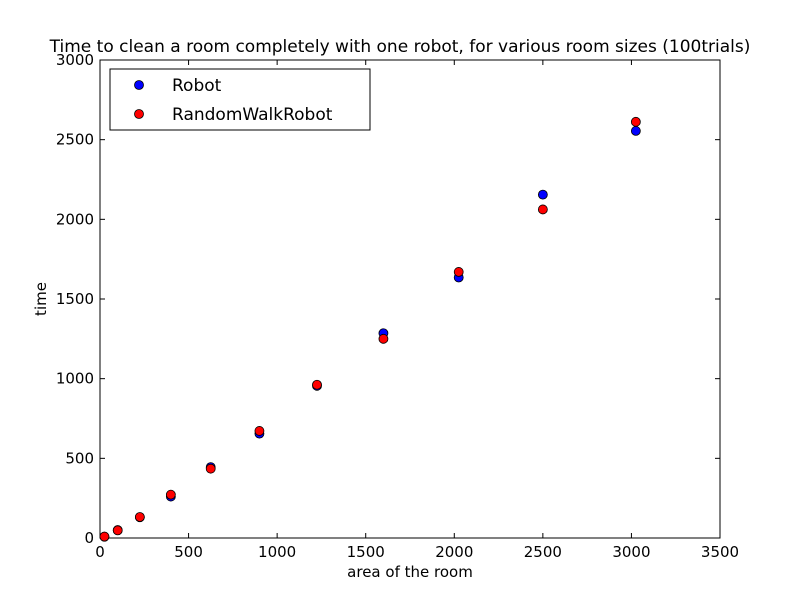  What do you see at coordinates (410, 572) in the screenshot?
I see `x-axis-label: area of the room` at bounding box center [410, 572].